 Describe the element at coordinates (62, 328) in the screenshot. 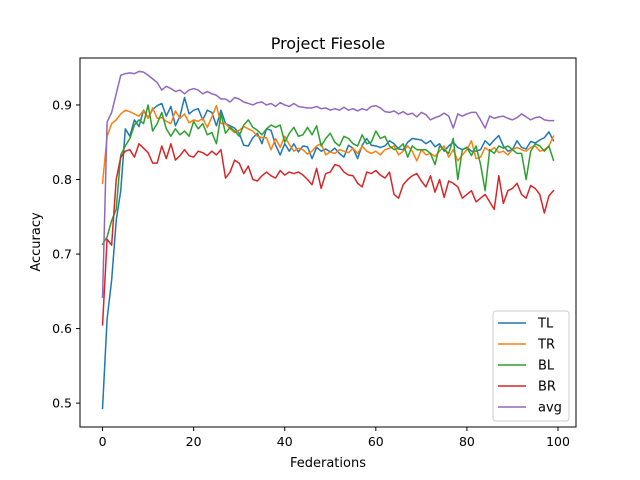

I see `y-tick-label: 0.6` at that location.